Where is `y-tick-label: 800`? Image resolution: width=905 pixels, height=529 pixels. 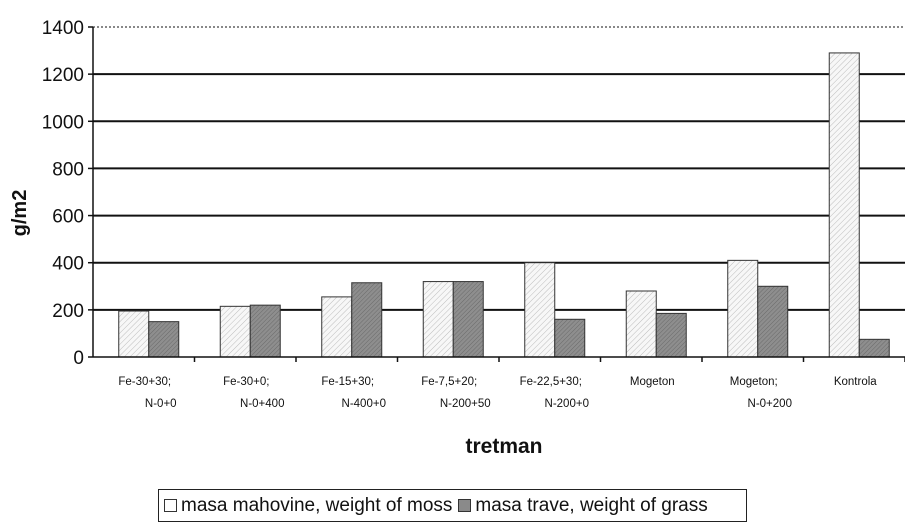
y-tick-label: 800 is located at coordinates (68, 169).